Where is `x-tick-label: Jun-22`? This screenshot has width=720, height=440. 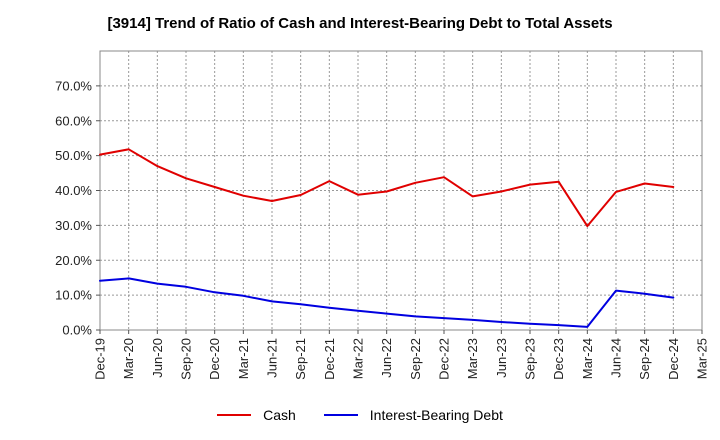 x-tick-label: Jun-22 is located at coordinates (386, 358).